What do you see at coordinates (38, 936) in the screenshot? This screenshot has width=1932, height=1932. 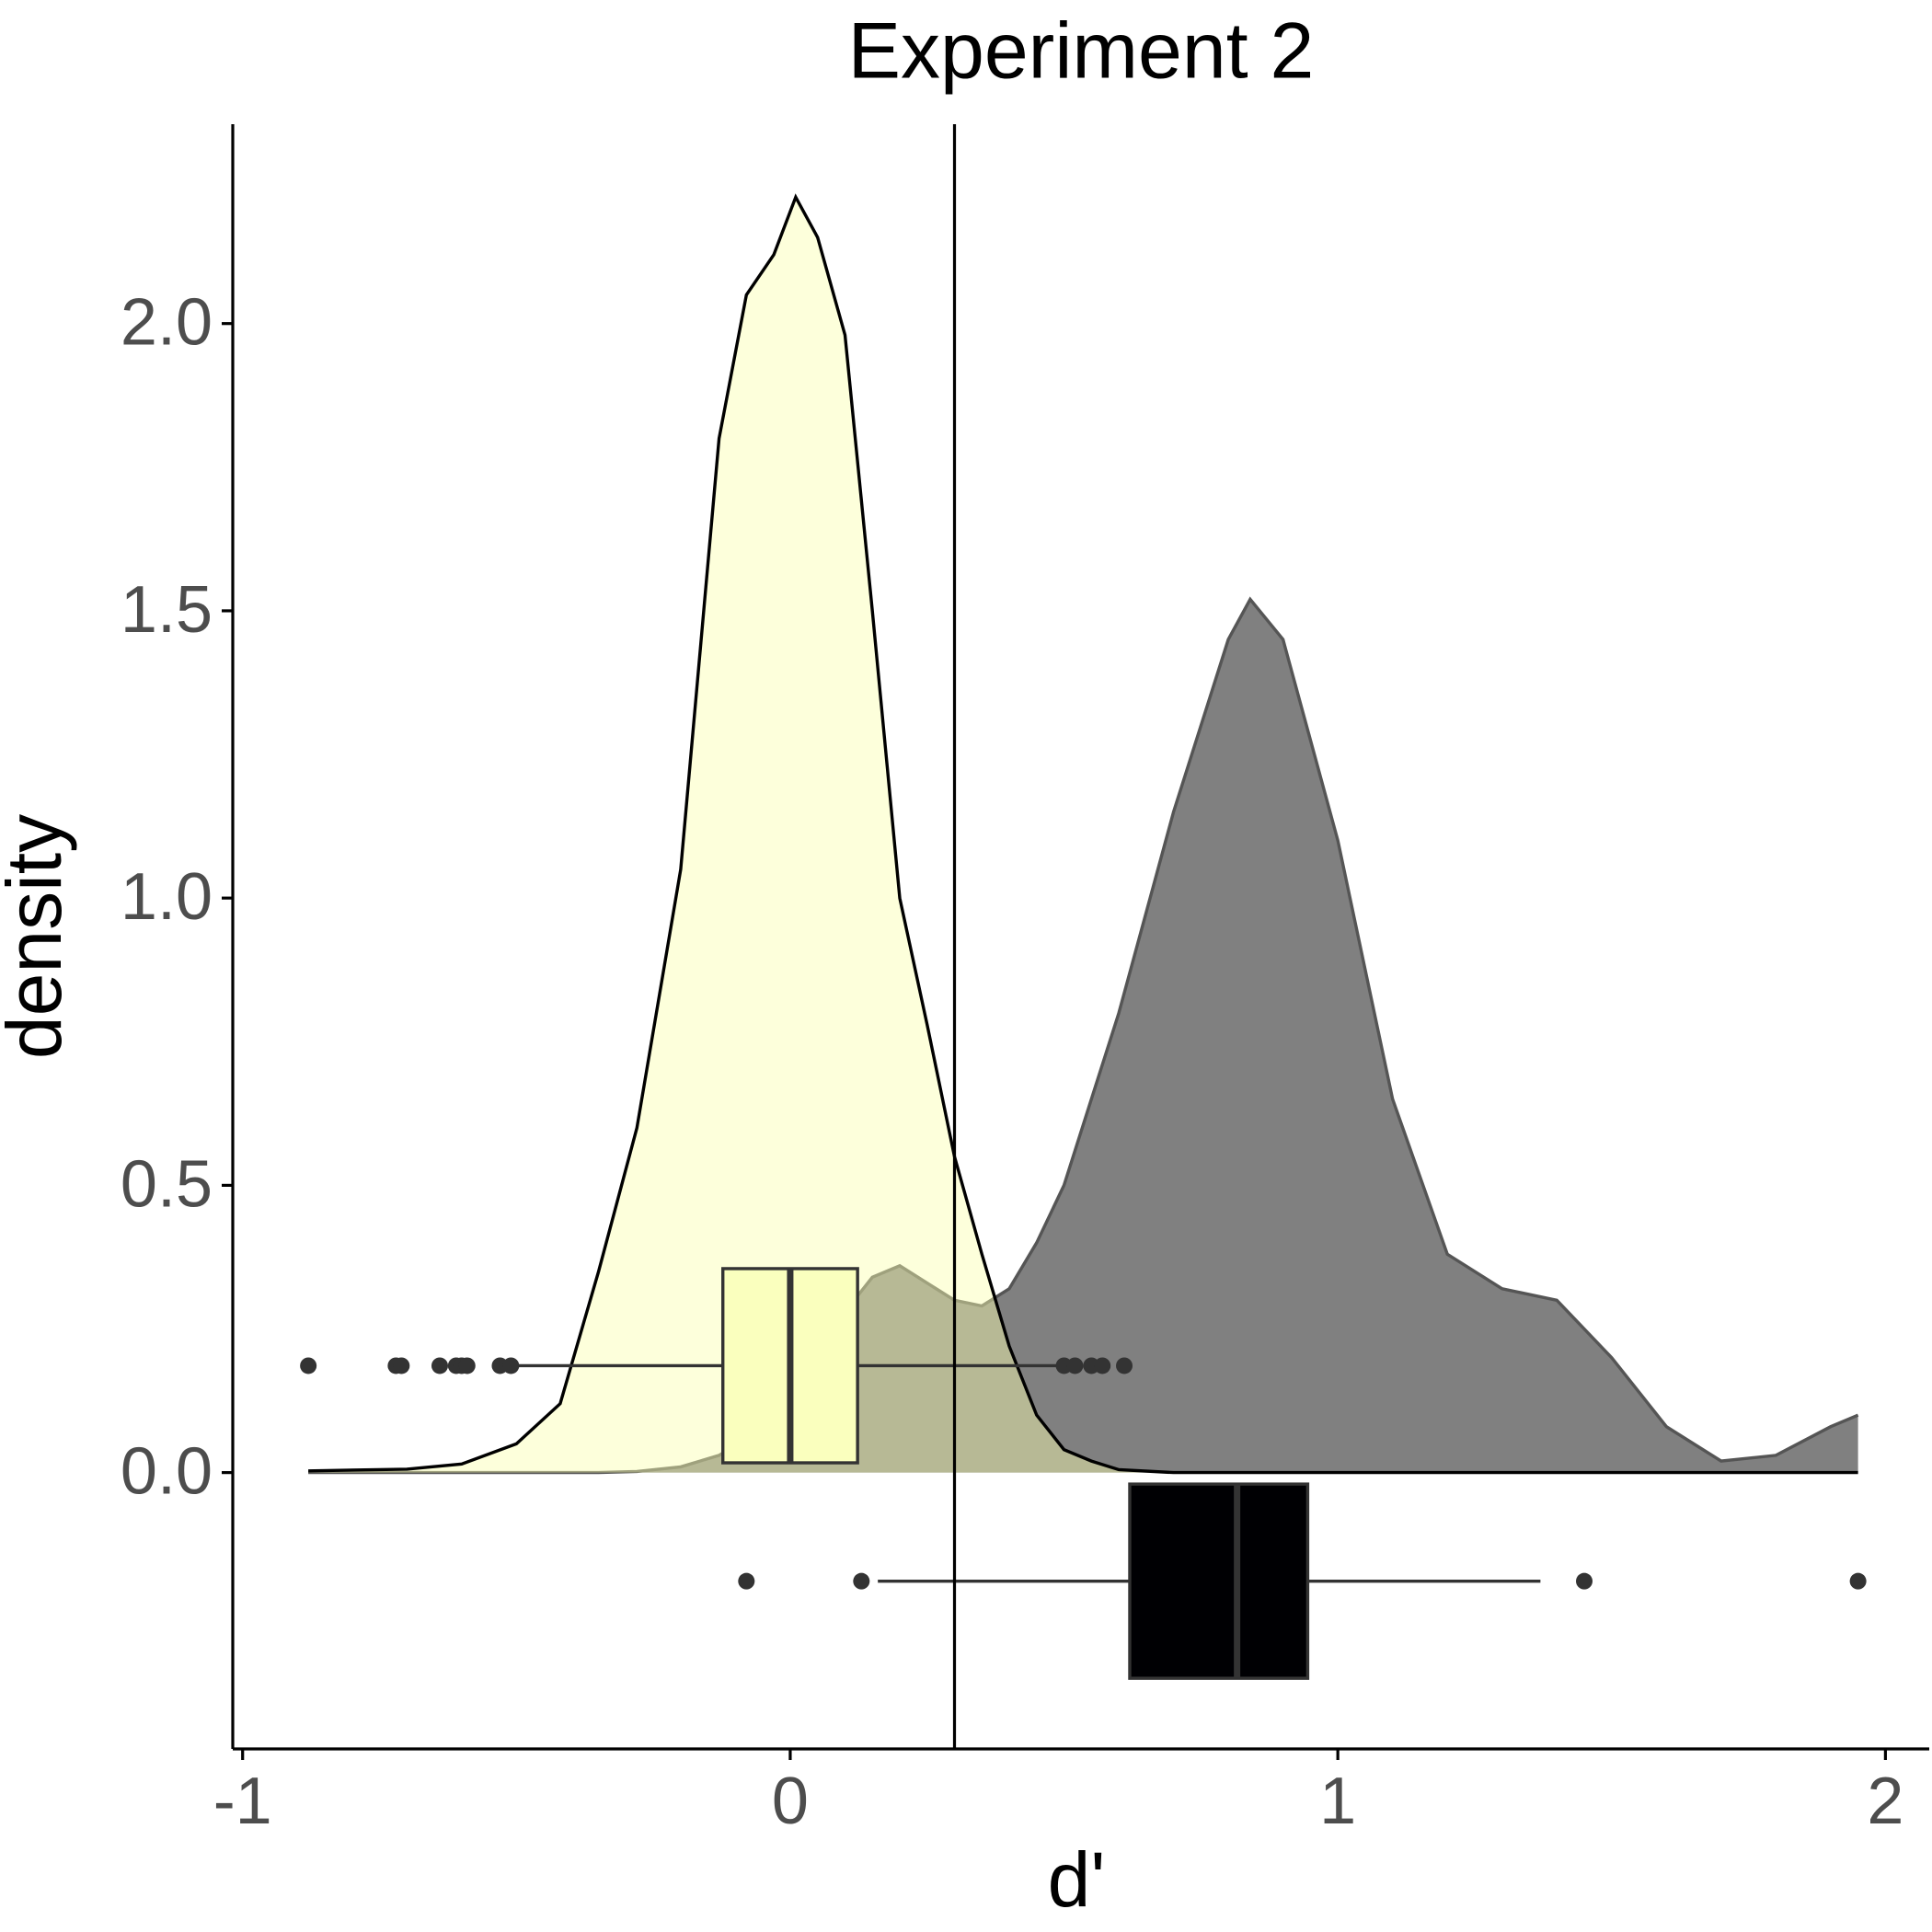 I see `y-axis-title: density` at bounding box center [38, 936].